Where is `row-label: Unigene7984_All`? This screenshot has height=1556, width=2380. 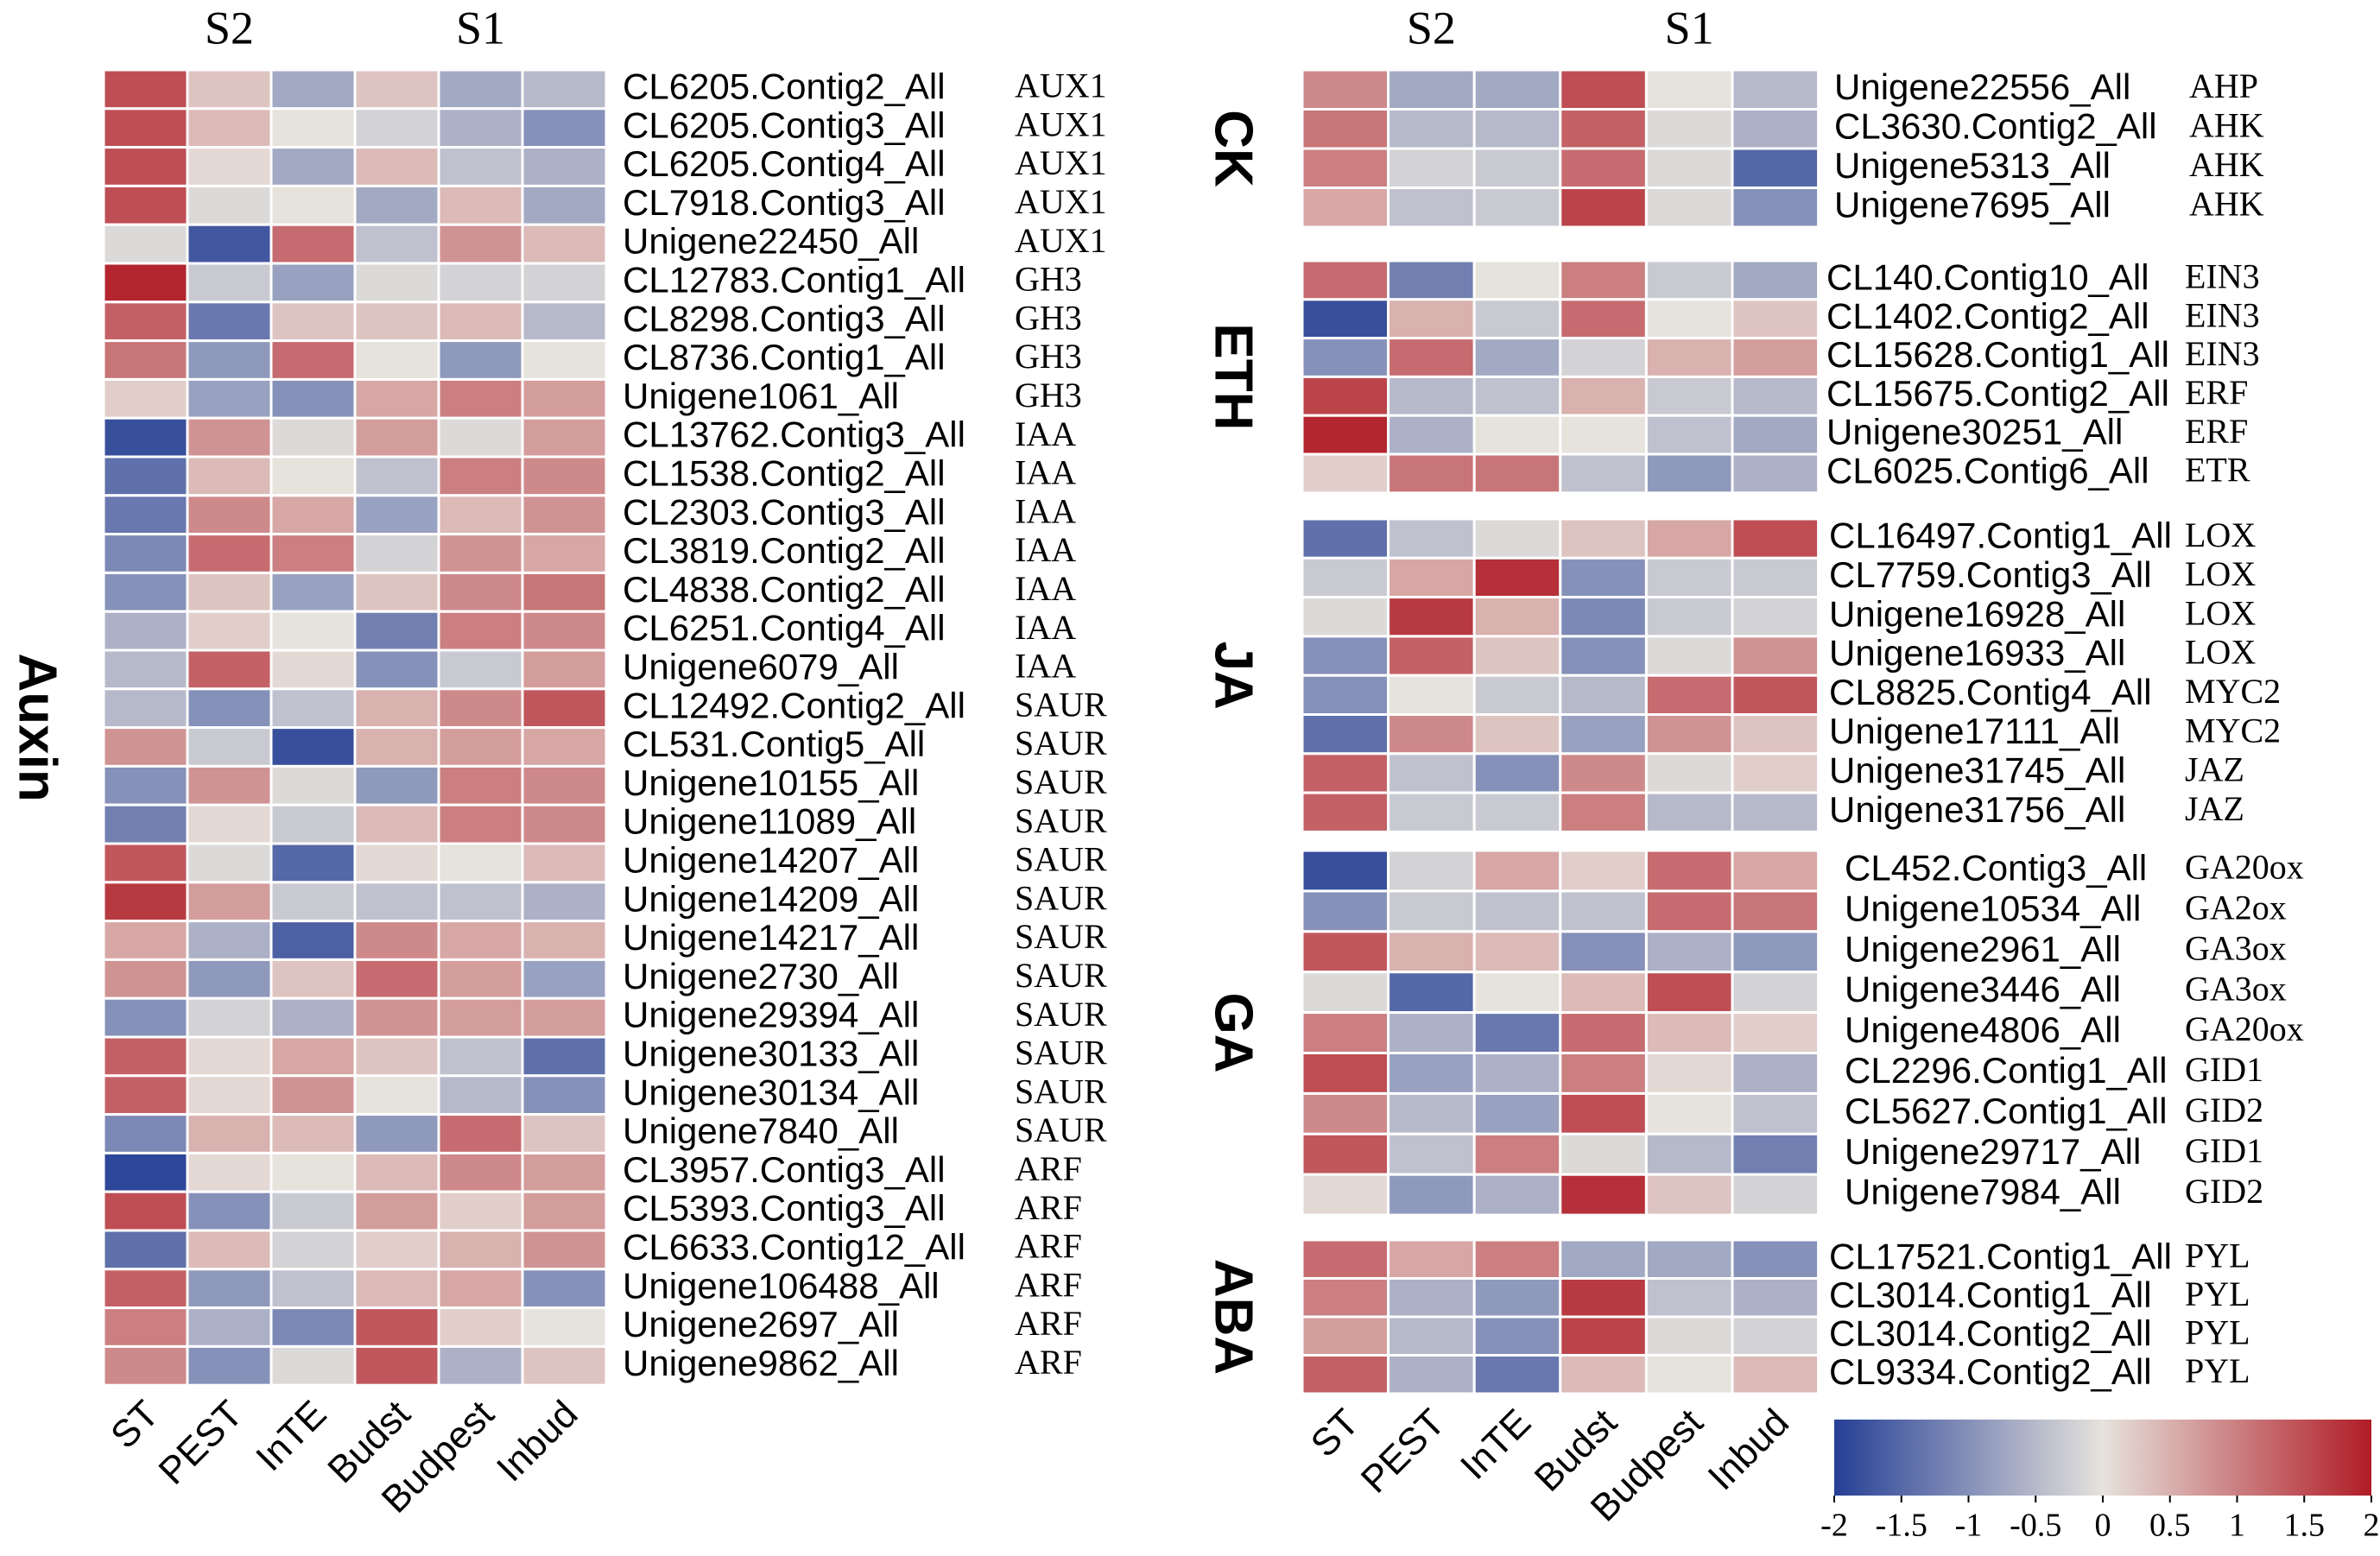
row-label: Unigene7984_All is located at coordinates (1983, 1192).